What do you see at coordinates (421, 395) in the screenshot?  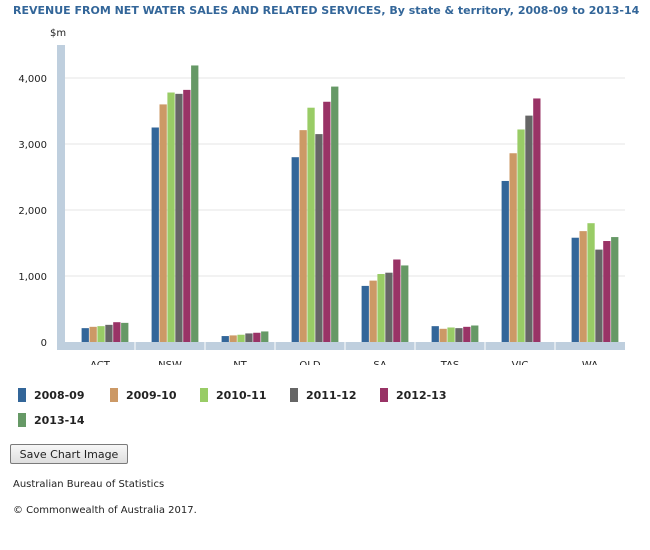 I see `legend-label: 2012-13` at bounding box center [421, 395].